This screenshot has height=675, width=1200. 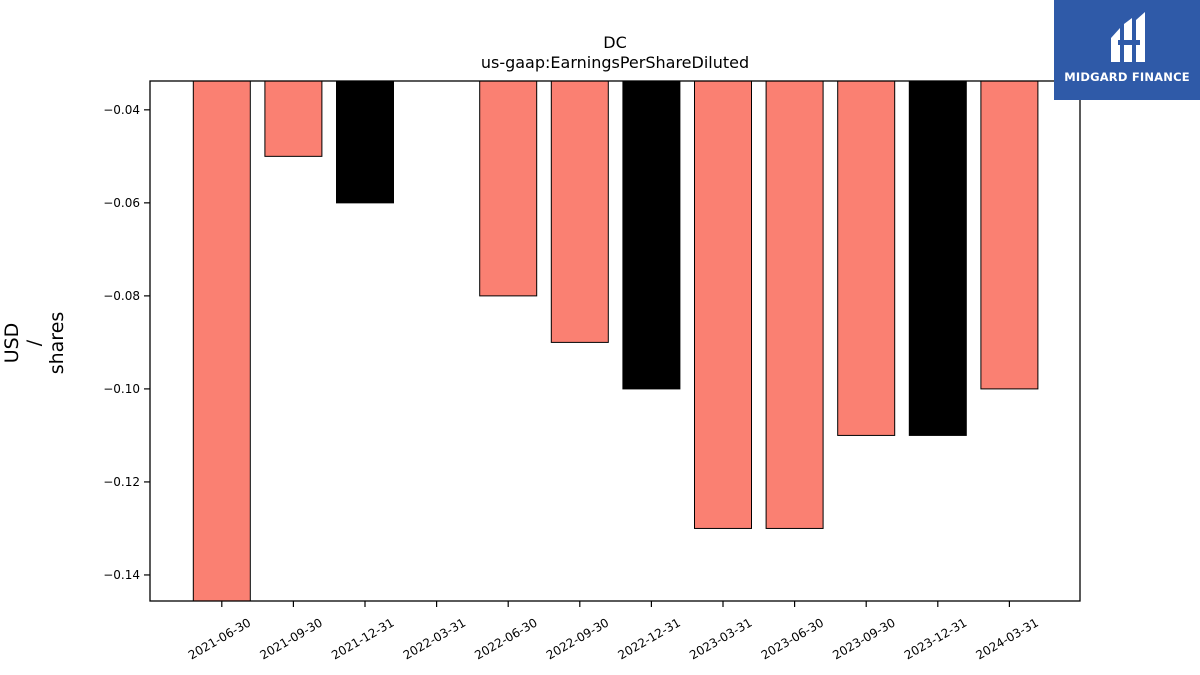 I want to click on x-tick-label: 2023-09-30, so click(x=863, y=638).